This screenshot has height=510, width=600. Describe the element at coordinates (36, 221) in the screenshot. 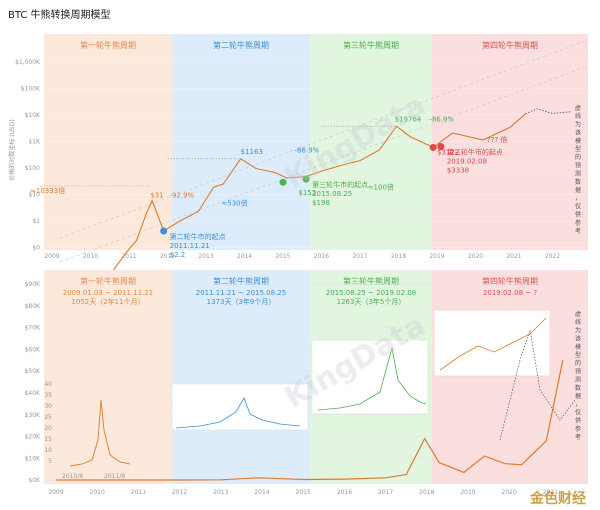

I see `y-tick-label: $1` at that location.